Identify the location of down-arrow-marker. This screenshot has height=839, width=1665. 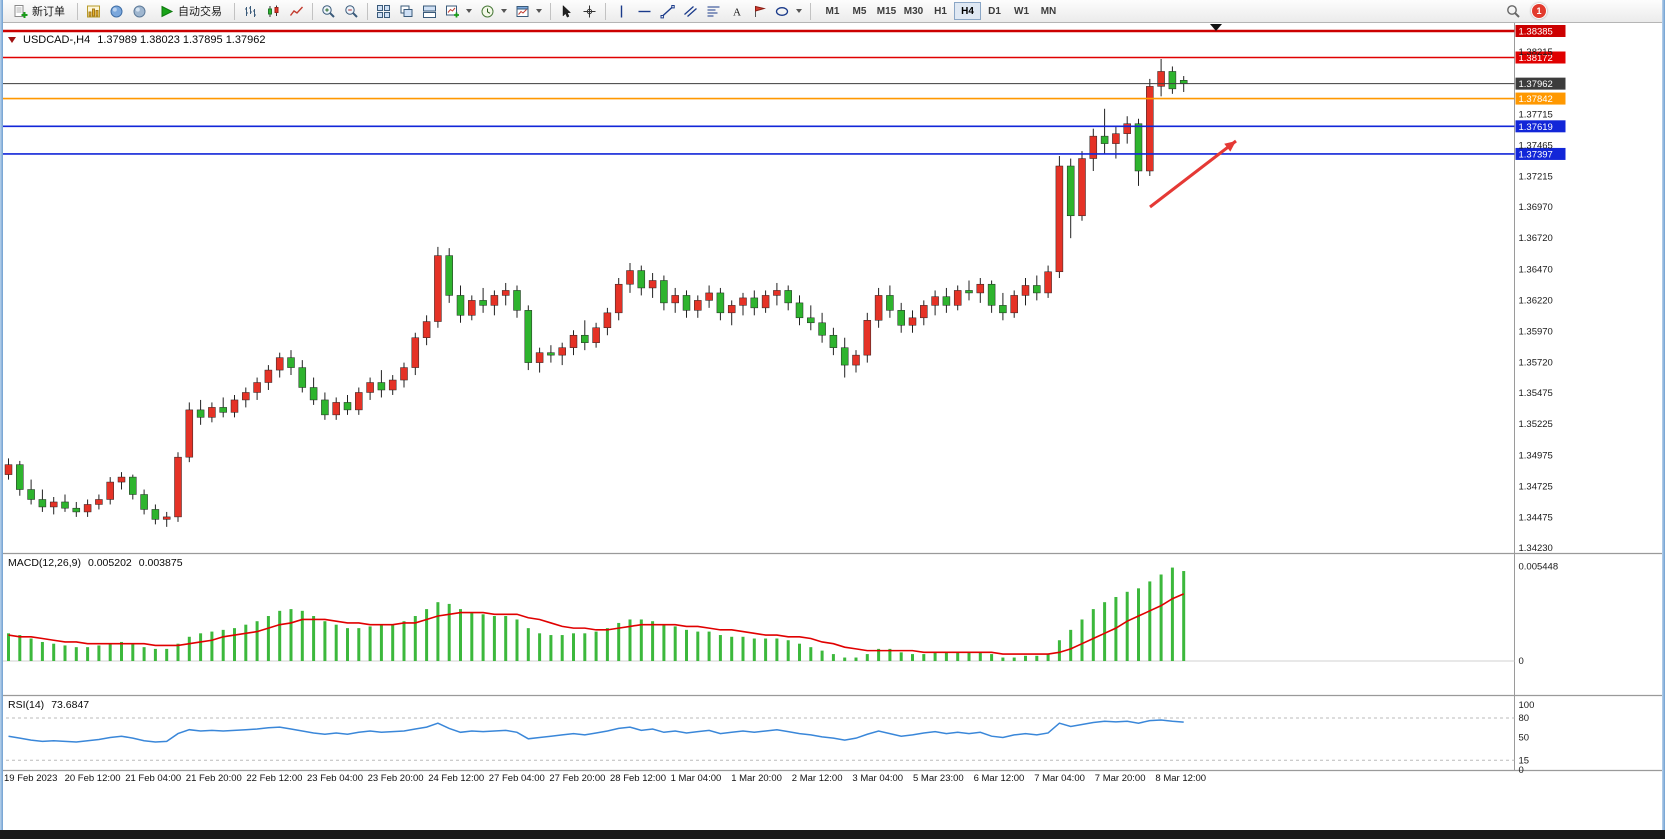
(1216, 27).